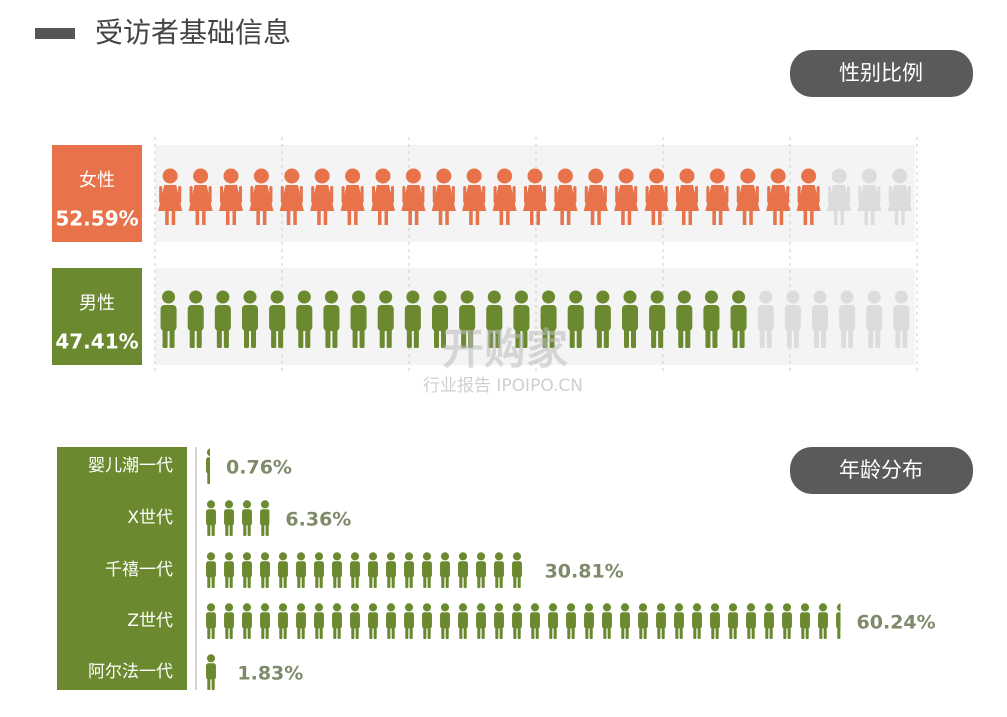 This screenshot has width=1007, height=717. What do you see at coordinates (97, 303) in the screenshot?
I see `category-label: 男性` at bounding box center [97, 303].